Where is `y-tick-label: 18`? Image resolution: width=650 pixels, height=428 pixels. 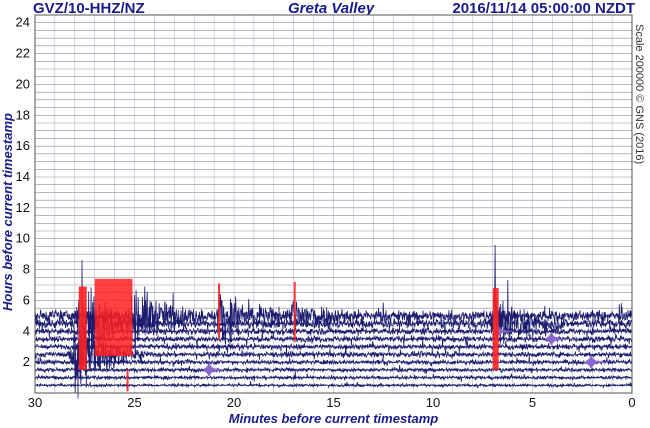 y-tick-label: 18 is located at coordinates (23, 114).